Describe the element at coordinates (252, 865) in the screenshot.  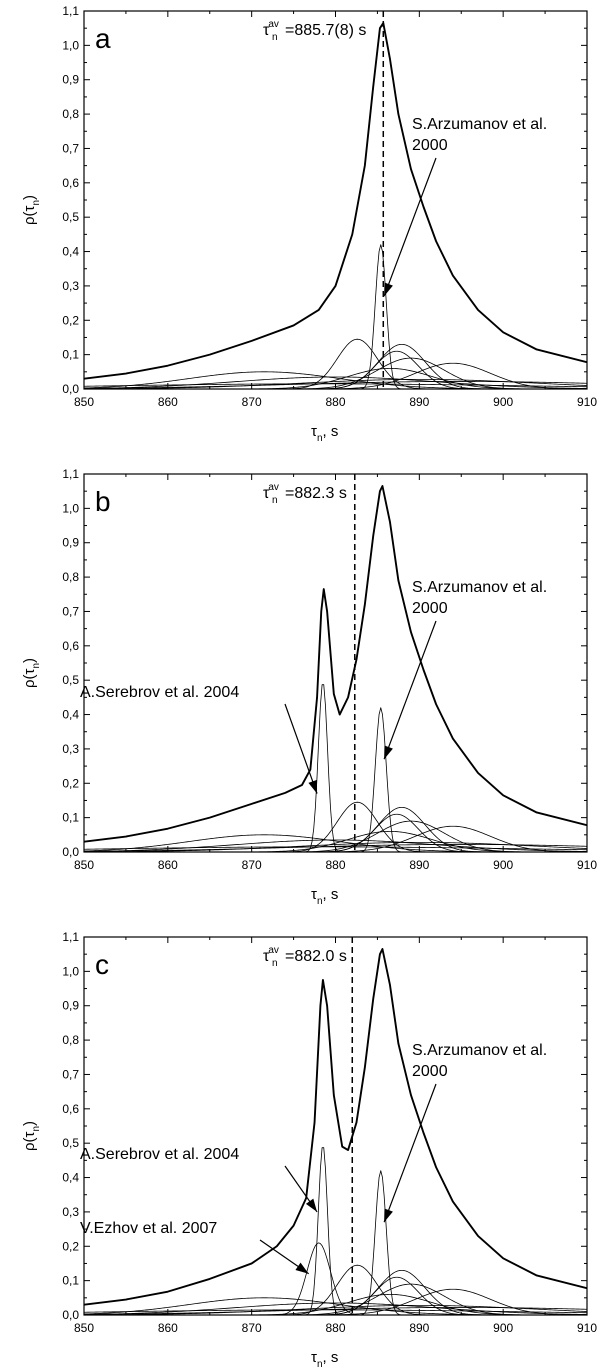
I see `x-tick-label: 870` at that location.